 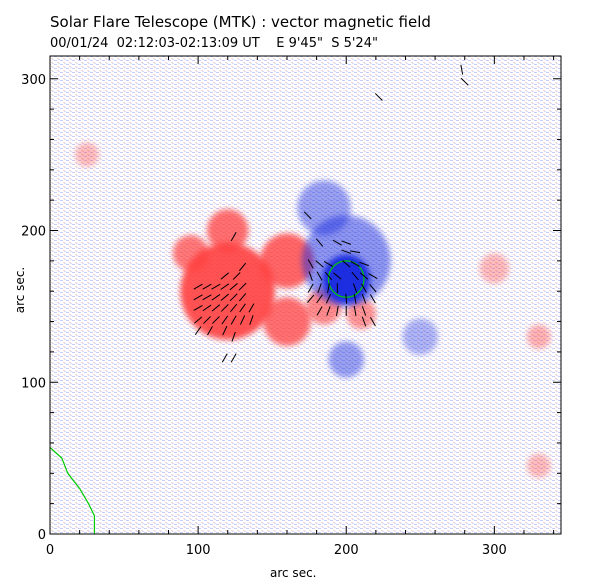 What do you see at coordinates (50, 550) in the screenshot?
I see `x-tick-label: 0` at bounding box center [50, 550].